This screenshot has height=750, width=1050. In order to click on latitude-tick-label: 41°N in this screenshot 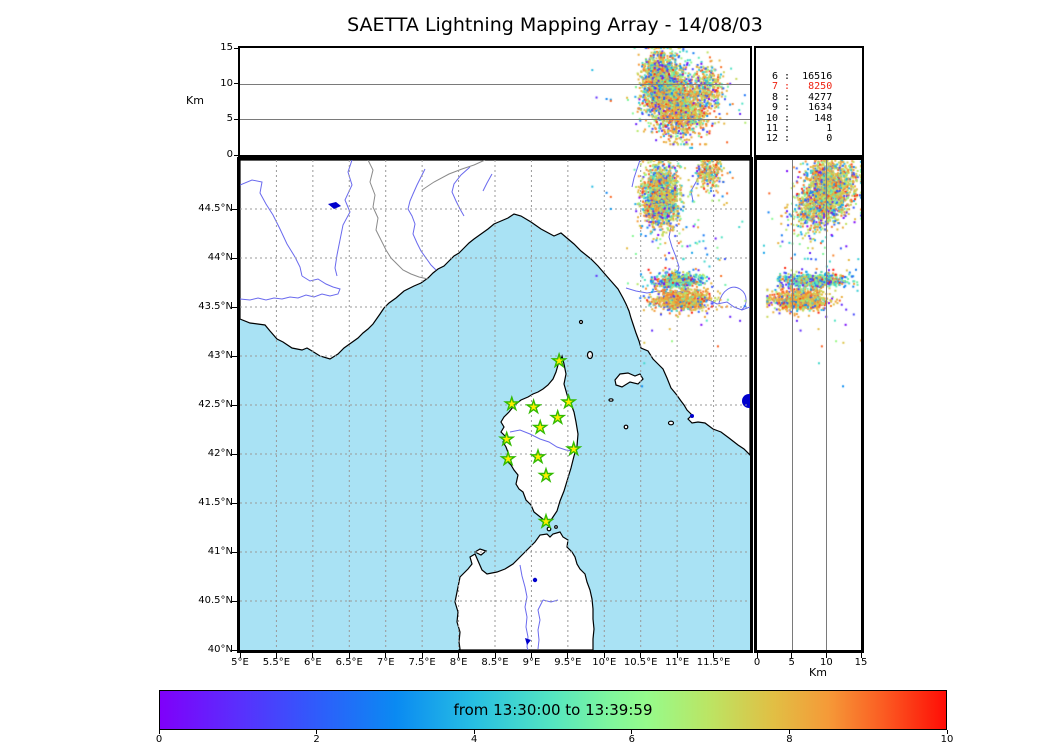, I will do `click(220, 551)`.